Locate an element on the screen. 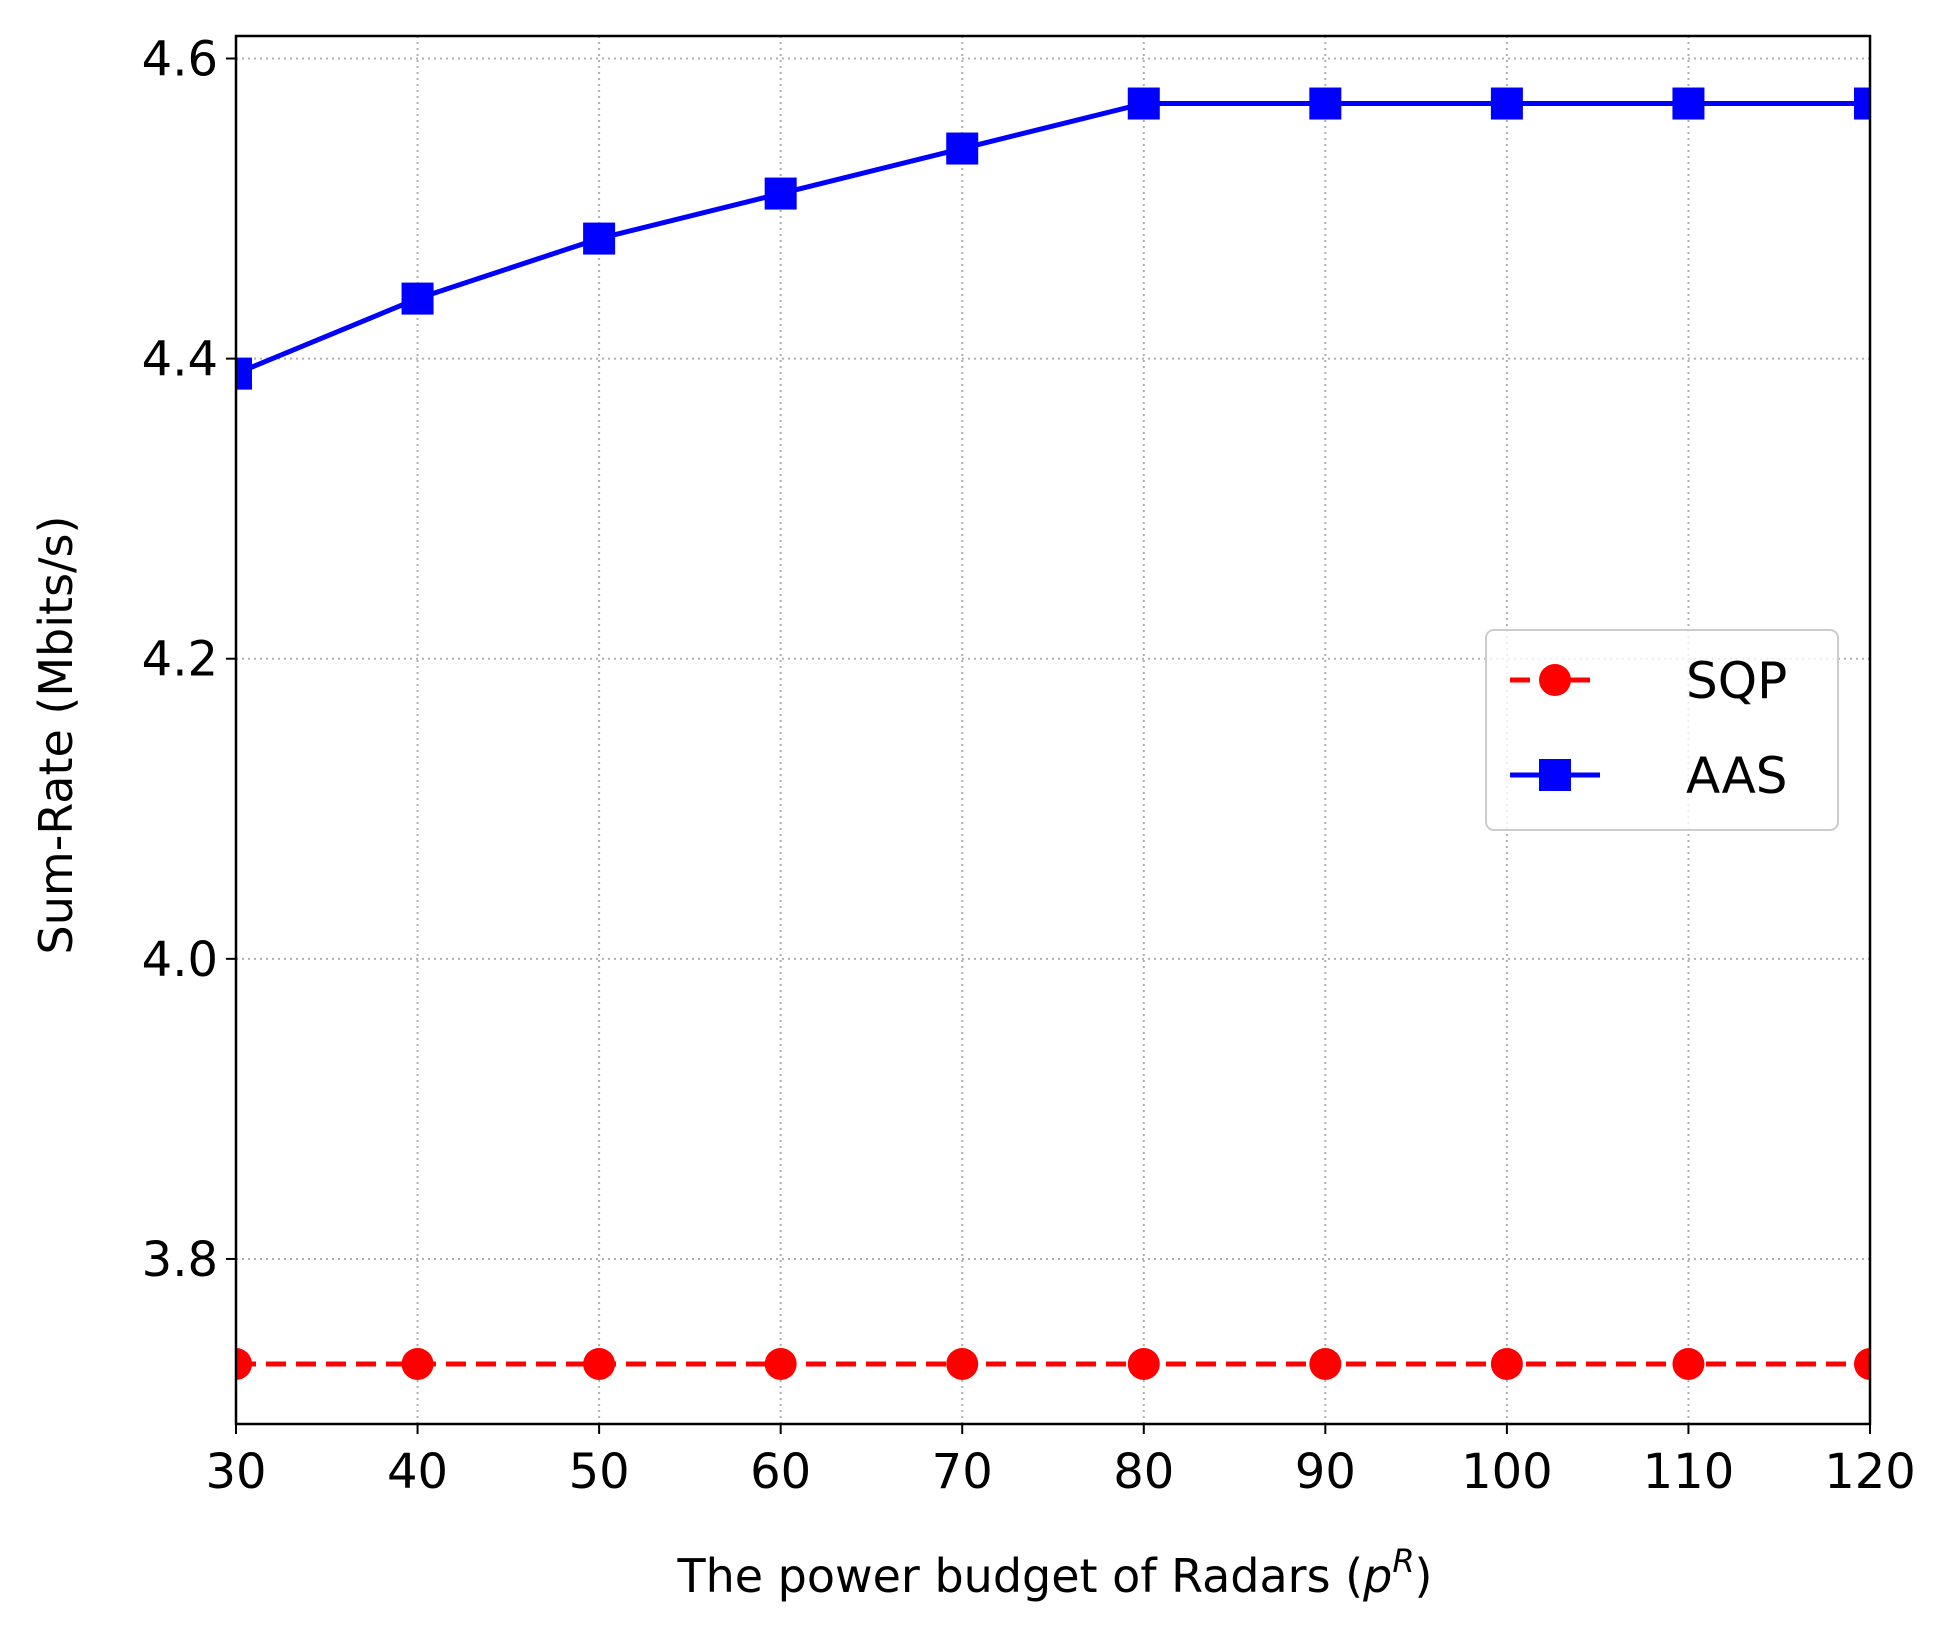 This screenshot has height=1637, width=1952. y-tick-label: 4.4 is located at coordinates (180, 360).